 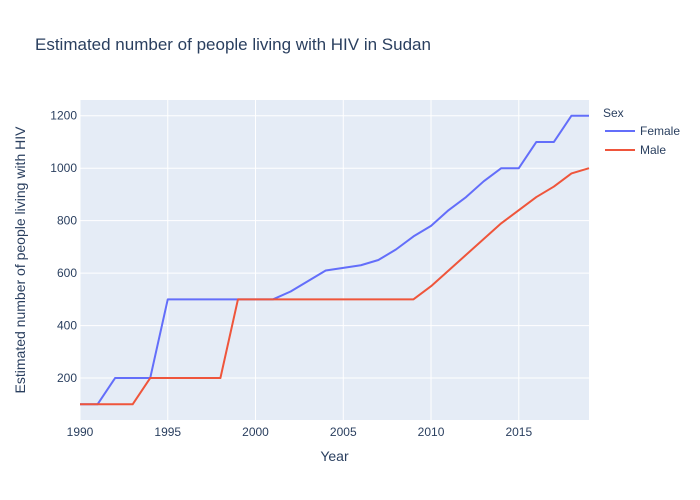 I want to click on y-tick-label: 600, so click(x=67, y=273).